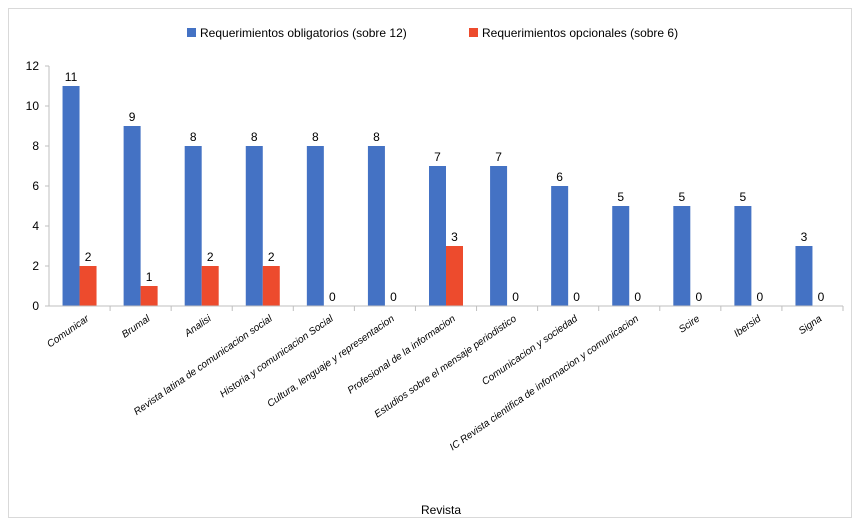 This screenshot has height=526, width=860. I want to click on data-label-obligatorios: 11, so click(71, 77).